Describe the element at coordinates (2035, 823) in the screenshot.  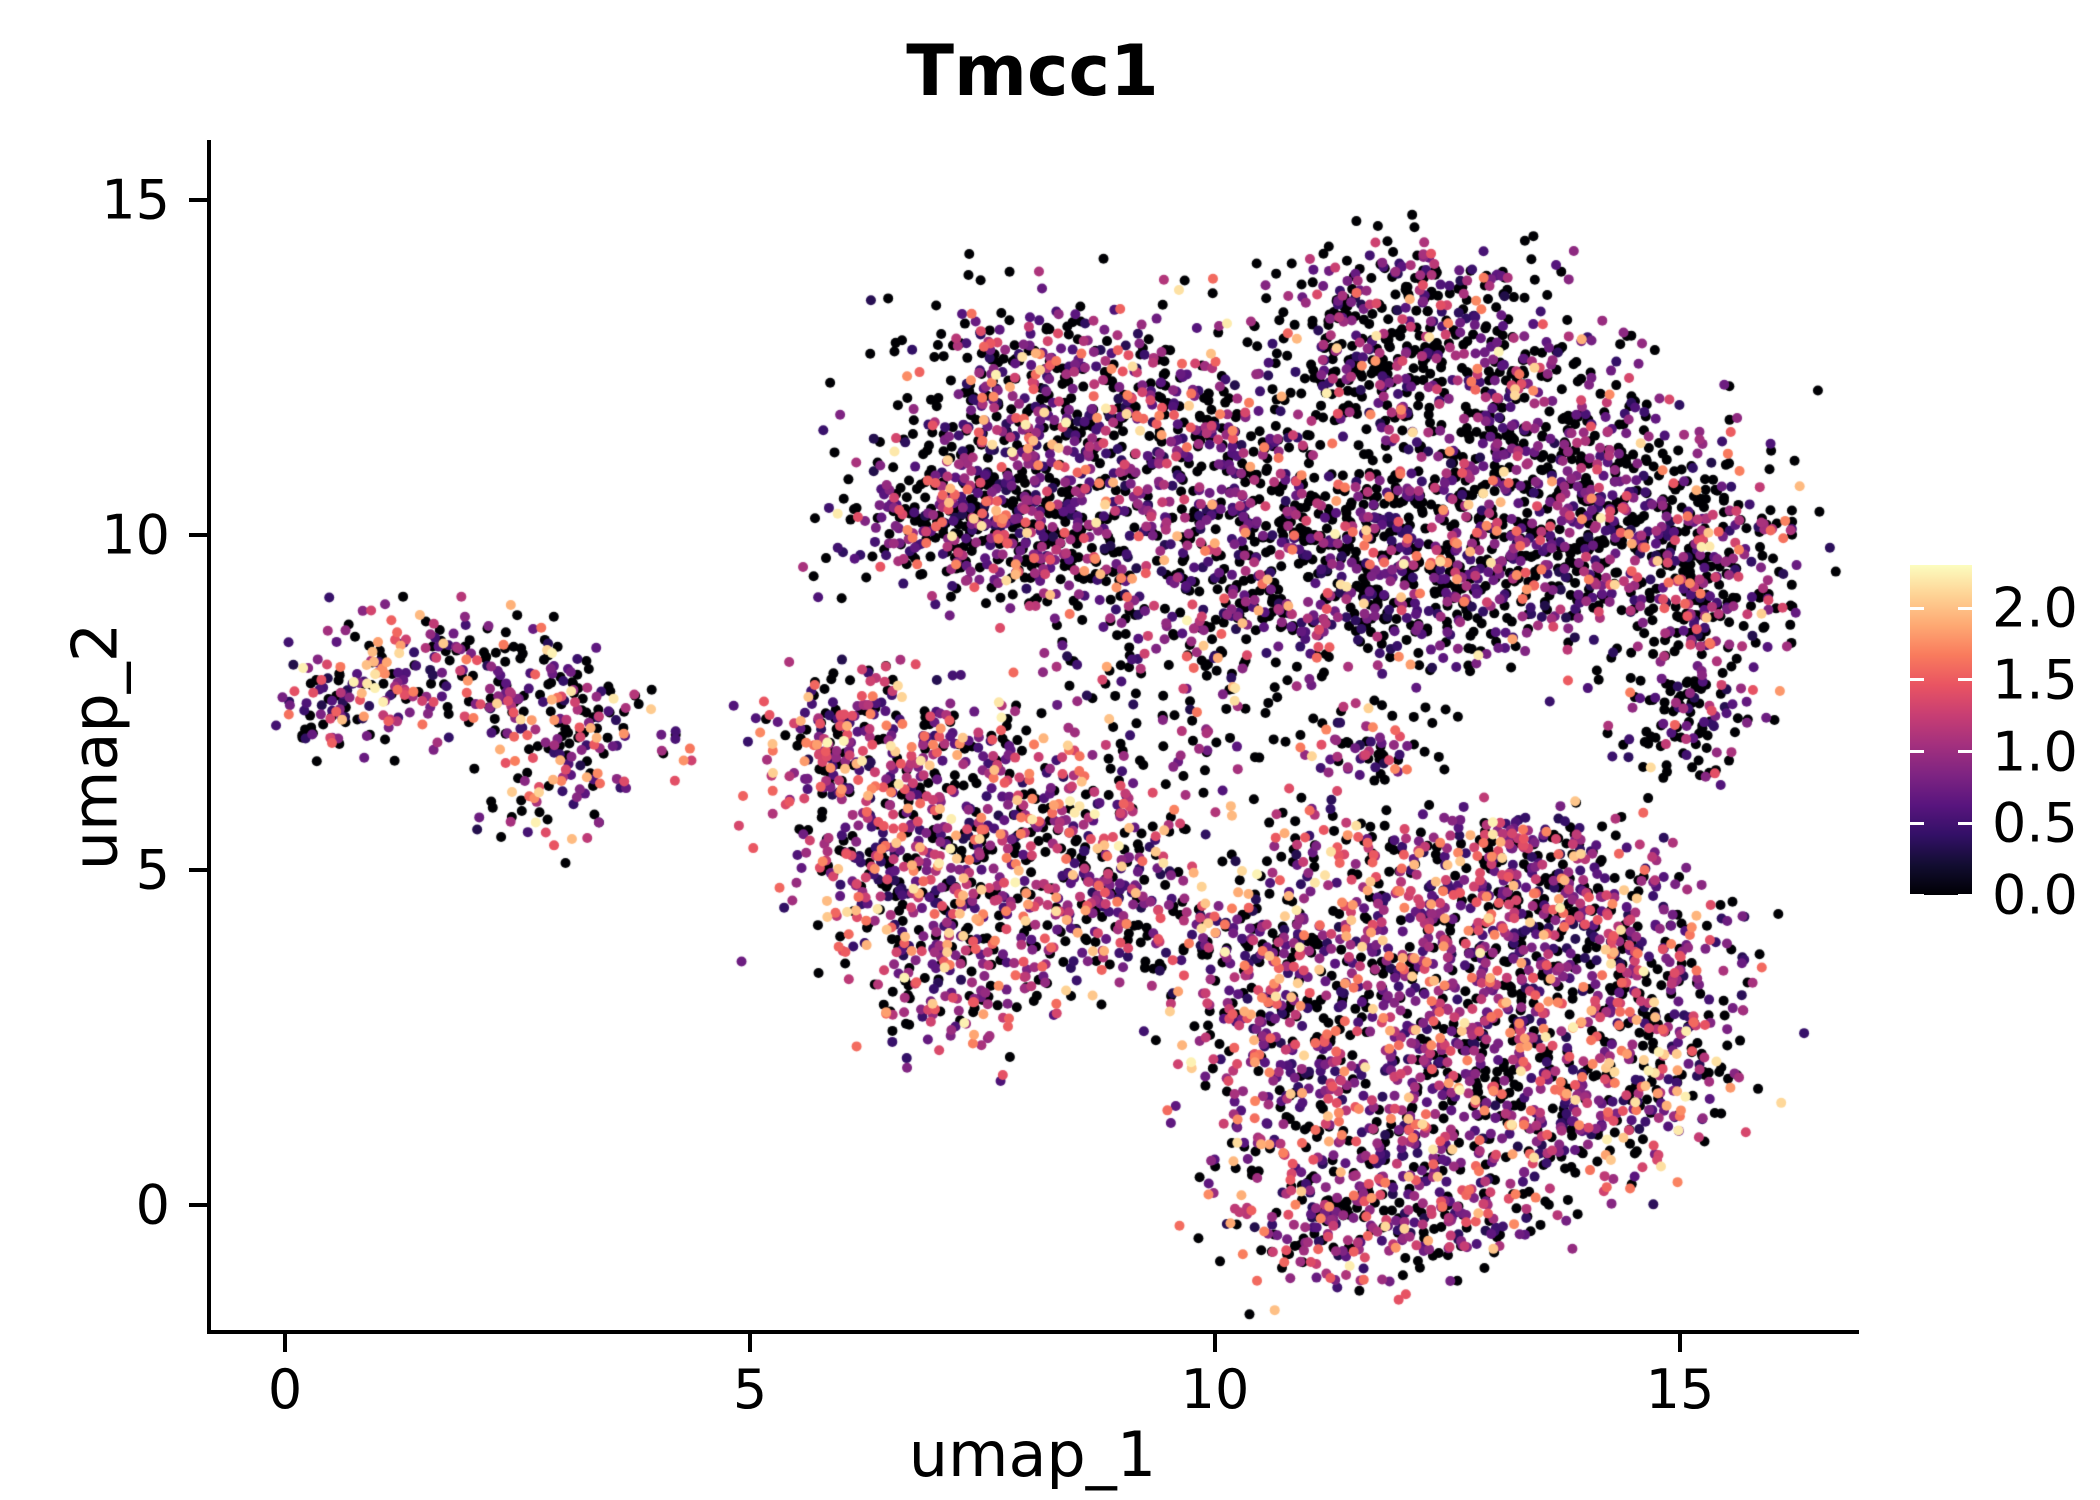
I see `colorbar-tick-label: 0.5` at that location.